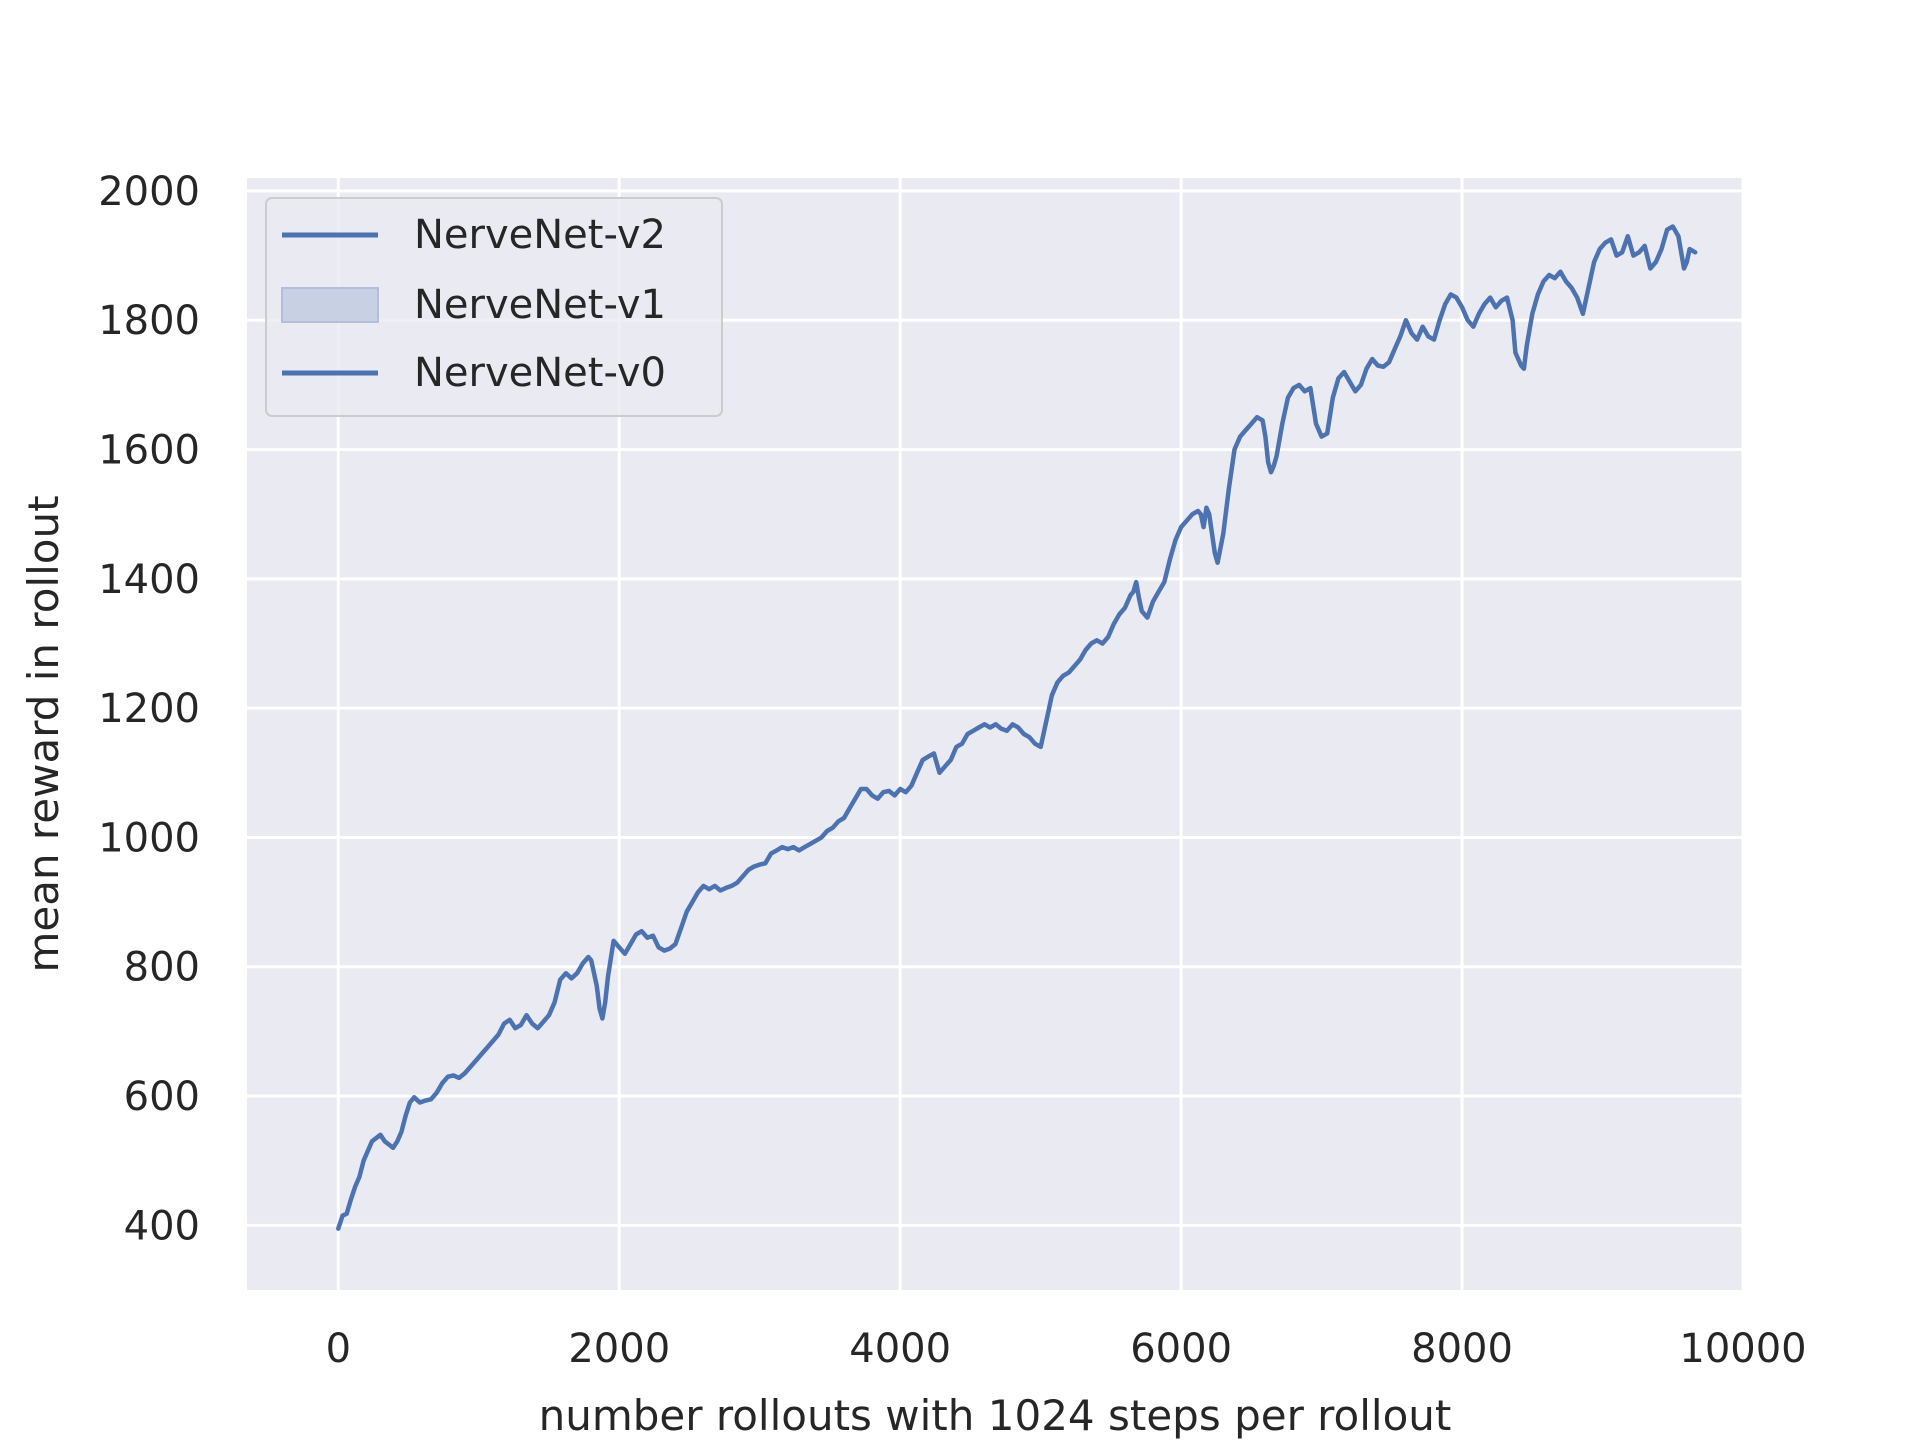 The image size is (1920, 1444). What do you see at coordinates (1066, 1349) in the screenshot?
I see `x-tick-labels: 0 2000 4000 6000 8000 10000` at bounding box center [1066, 1349].